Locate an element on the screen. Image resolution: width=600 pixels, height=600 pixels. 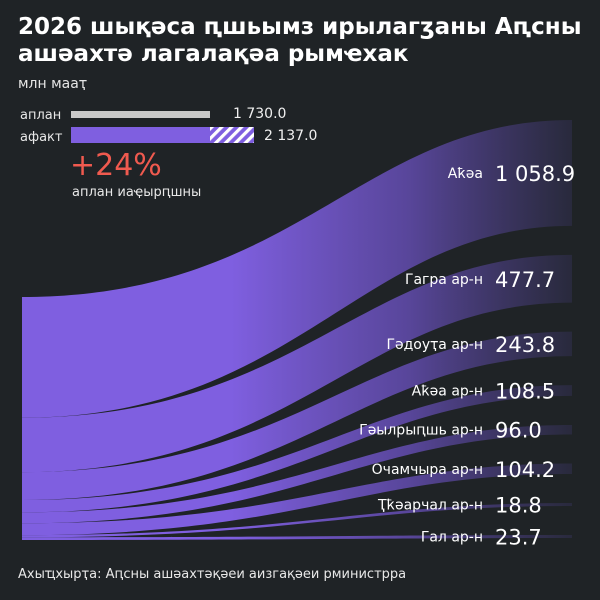
category-label: Гагра ар-н is located at coordinates (444, 280).